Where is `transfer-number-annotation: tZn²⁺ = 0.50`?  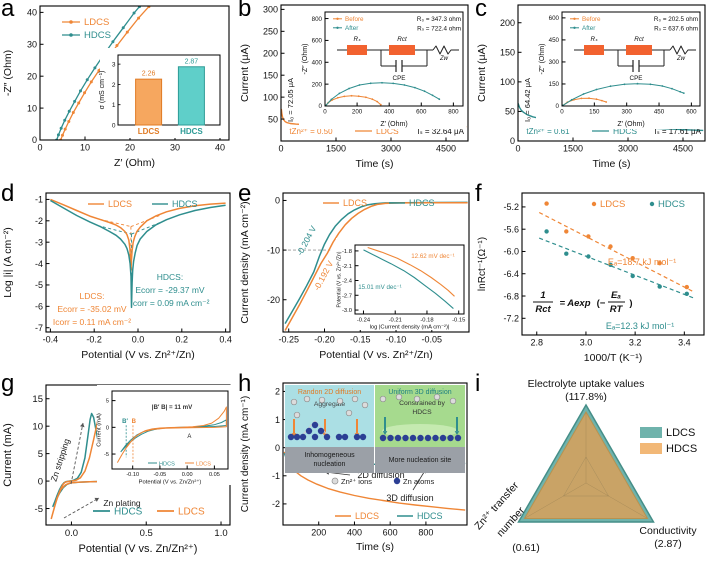
transfer-number-annotation: tZn²⁺ = 0.50 is located at coordinates (311, 131).